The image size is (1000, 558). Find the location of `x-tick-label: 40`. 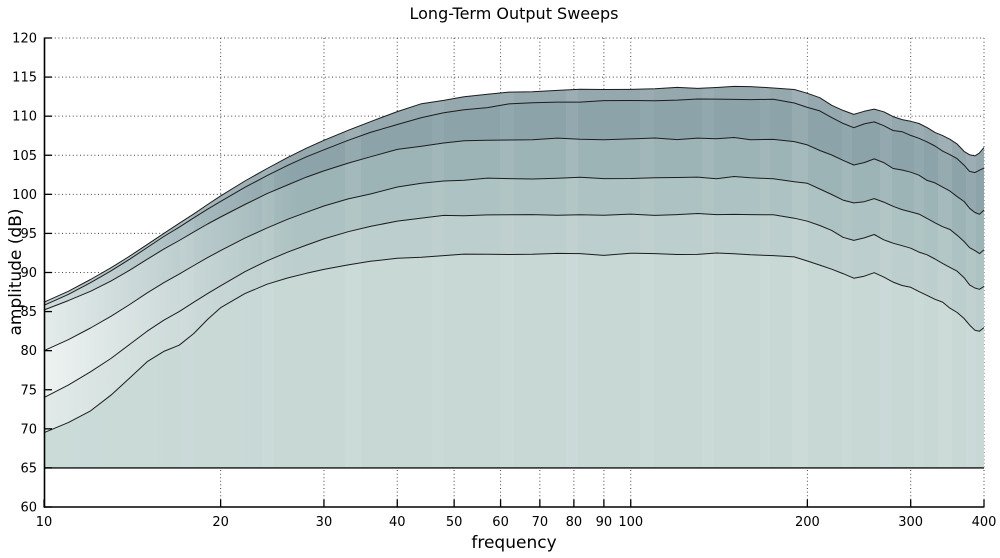

x-tick-label: 40 is located at coordinates (397, 522).